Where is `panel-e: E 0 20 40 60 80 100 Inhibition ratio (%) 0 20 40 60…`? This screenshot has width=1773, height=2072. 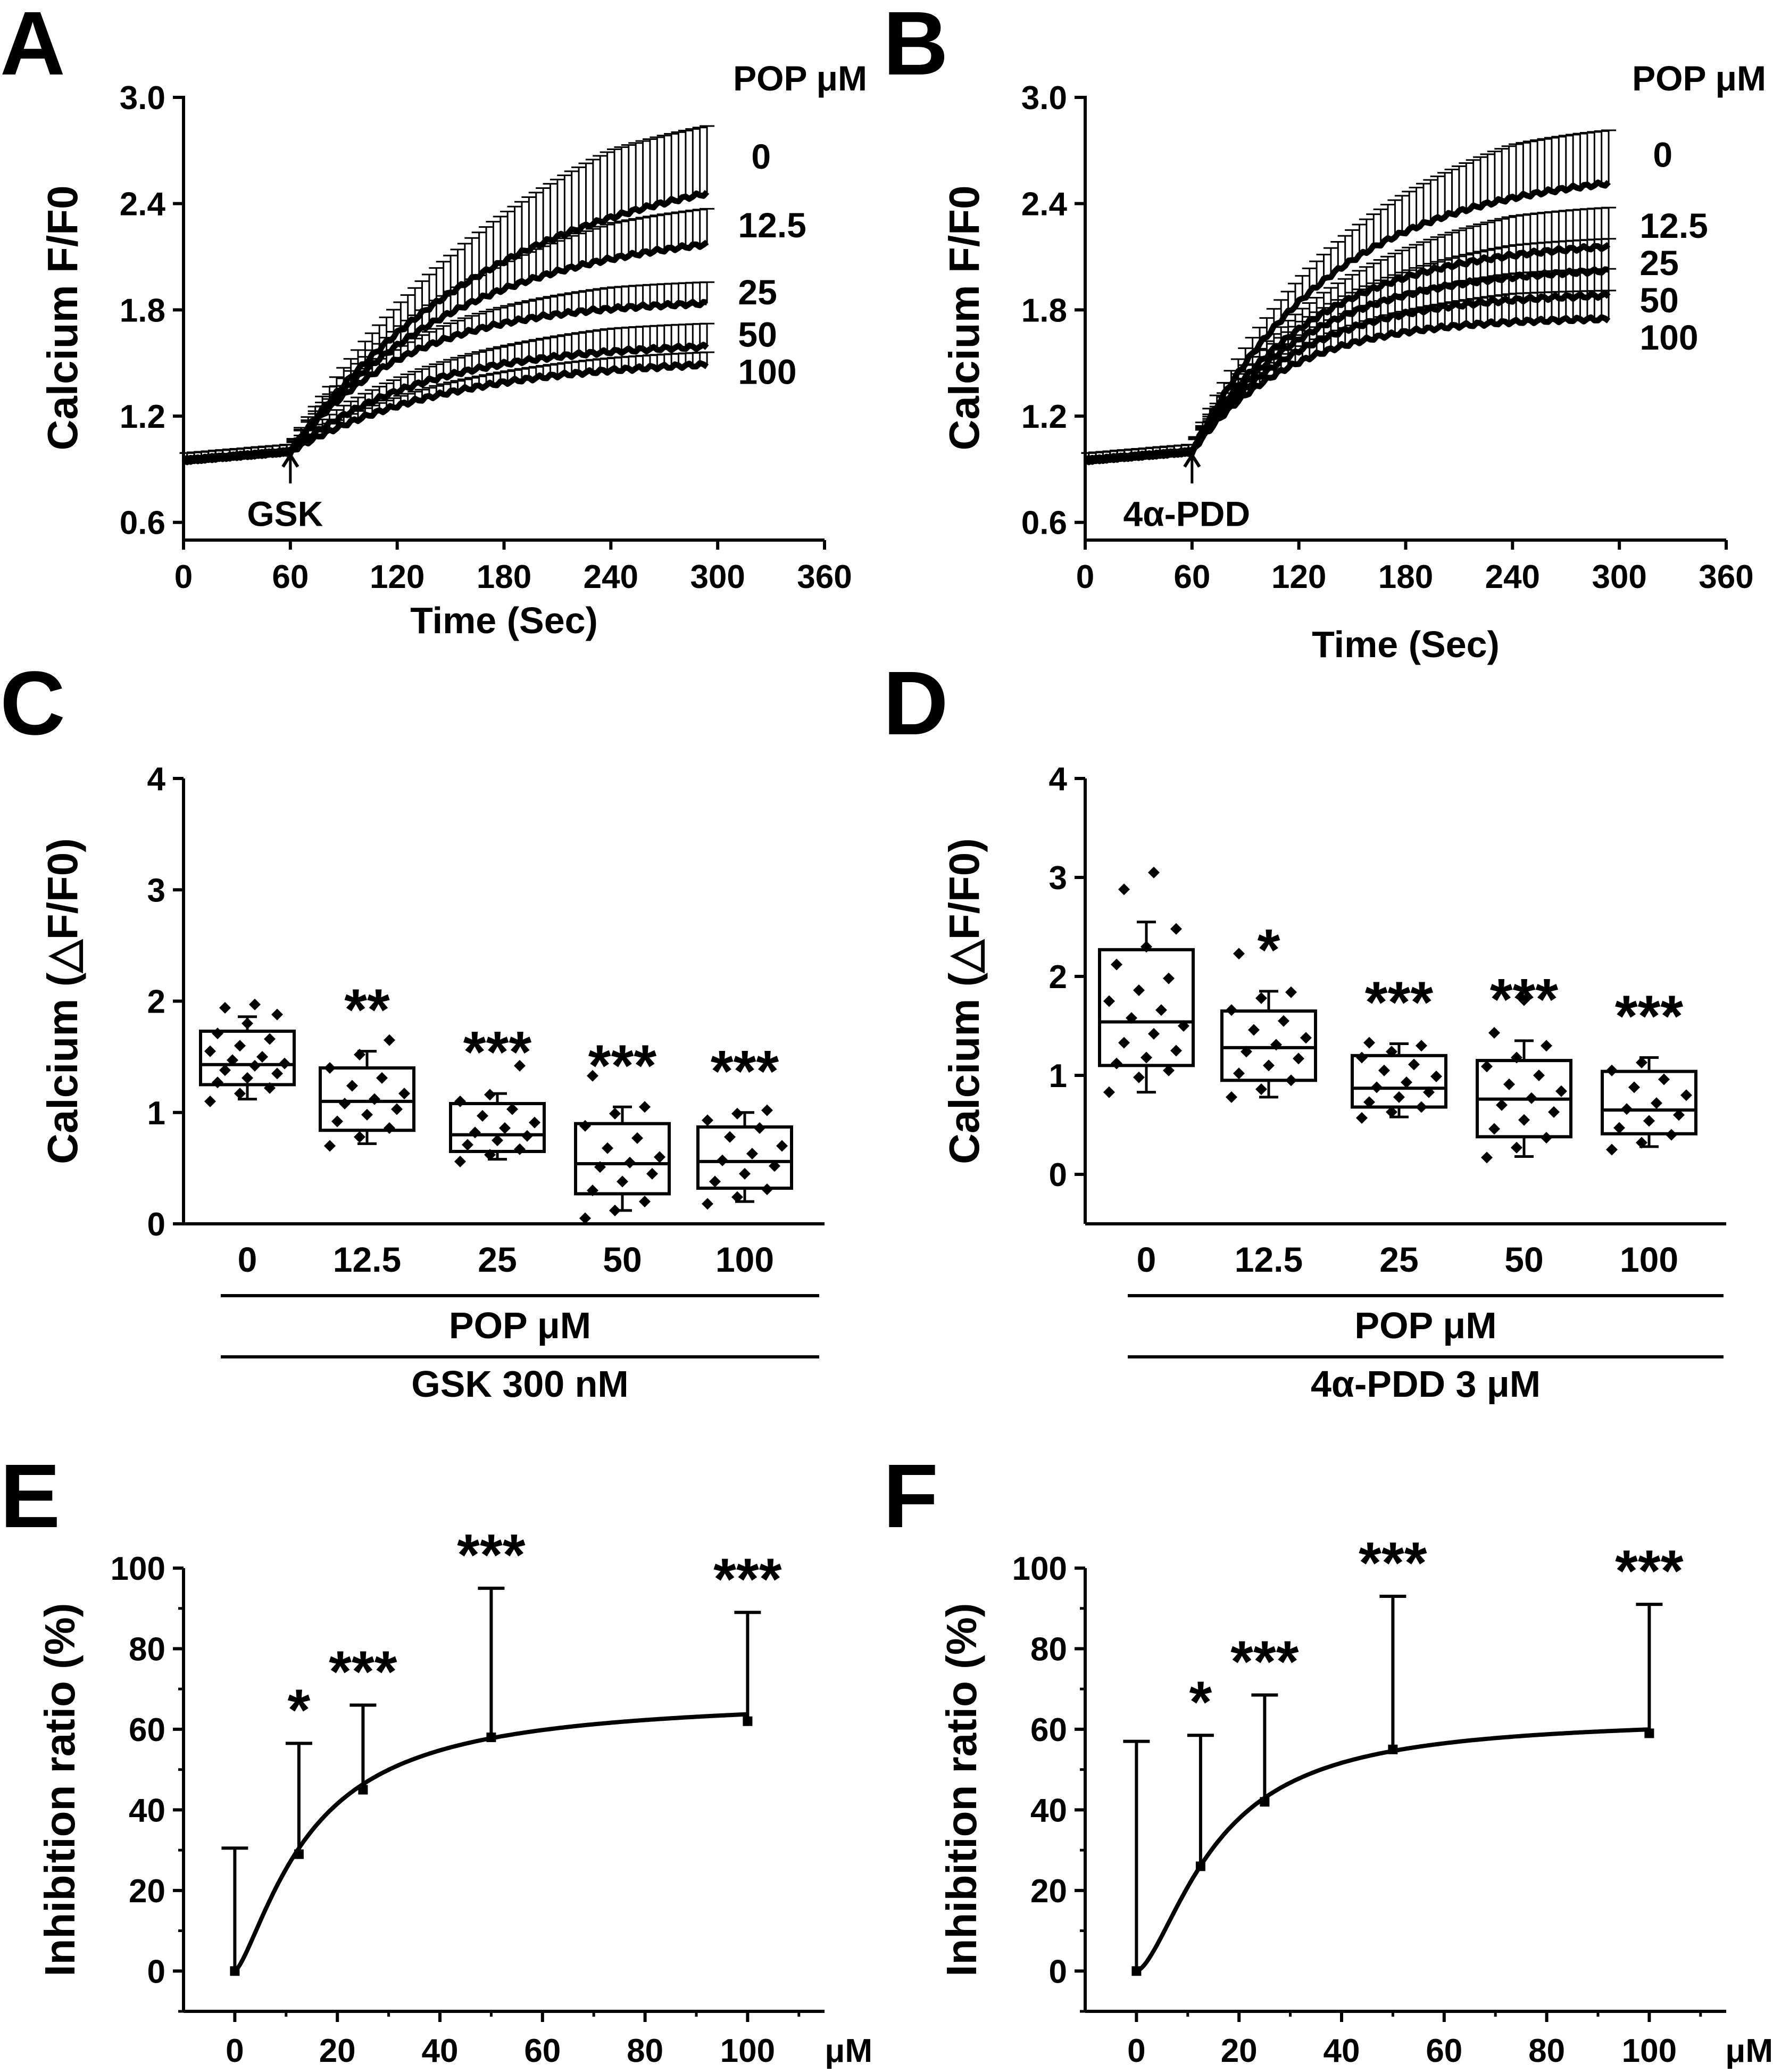
panel-e: E 0 20 40 60 80 100 Inhibition ratio (%) 0 20 40 60… is located at coordinates (436, 1758).